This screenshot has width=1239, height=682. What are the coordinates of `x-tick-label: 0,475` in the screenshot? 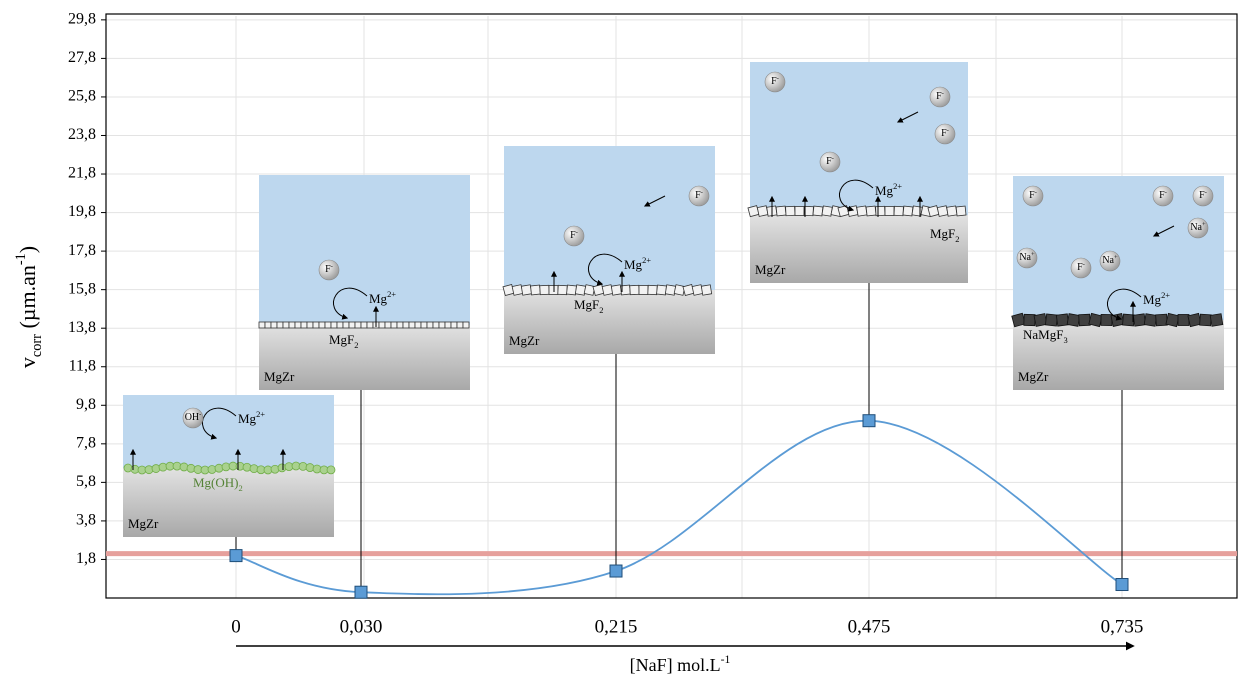 It's located at (869, 626).